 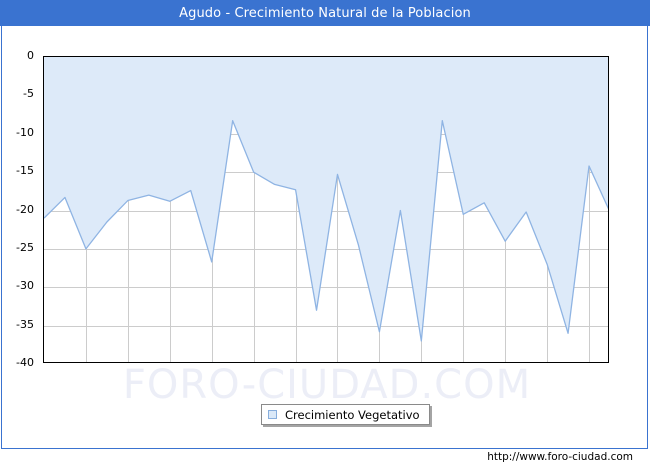 What do you see at coordinates (25, 209) in the screenshot?
I see `y-axis-tick-label: -20` at bounding box center [25, 209].